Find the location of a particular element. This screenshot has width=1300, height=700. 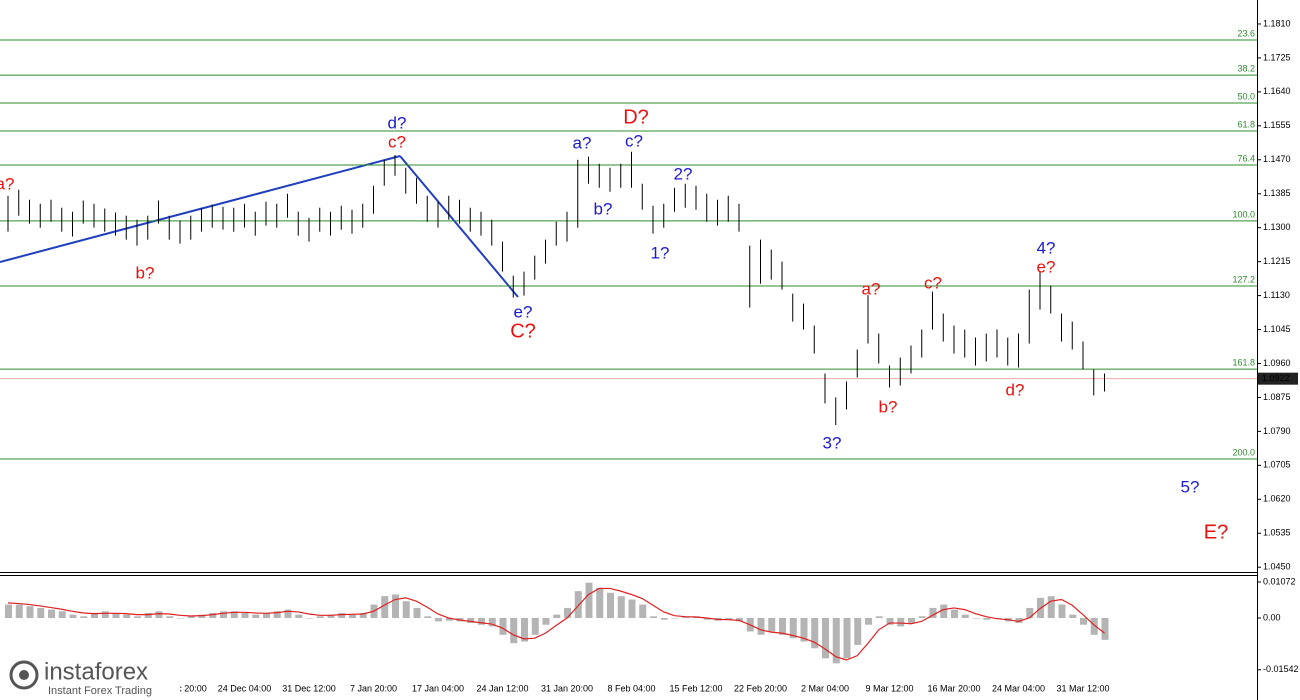

fib-label: 50.0 is located at coordinates (1246, 96).